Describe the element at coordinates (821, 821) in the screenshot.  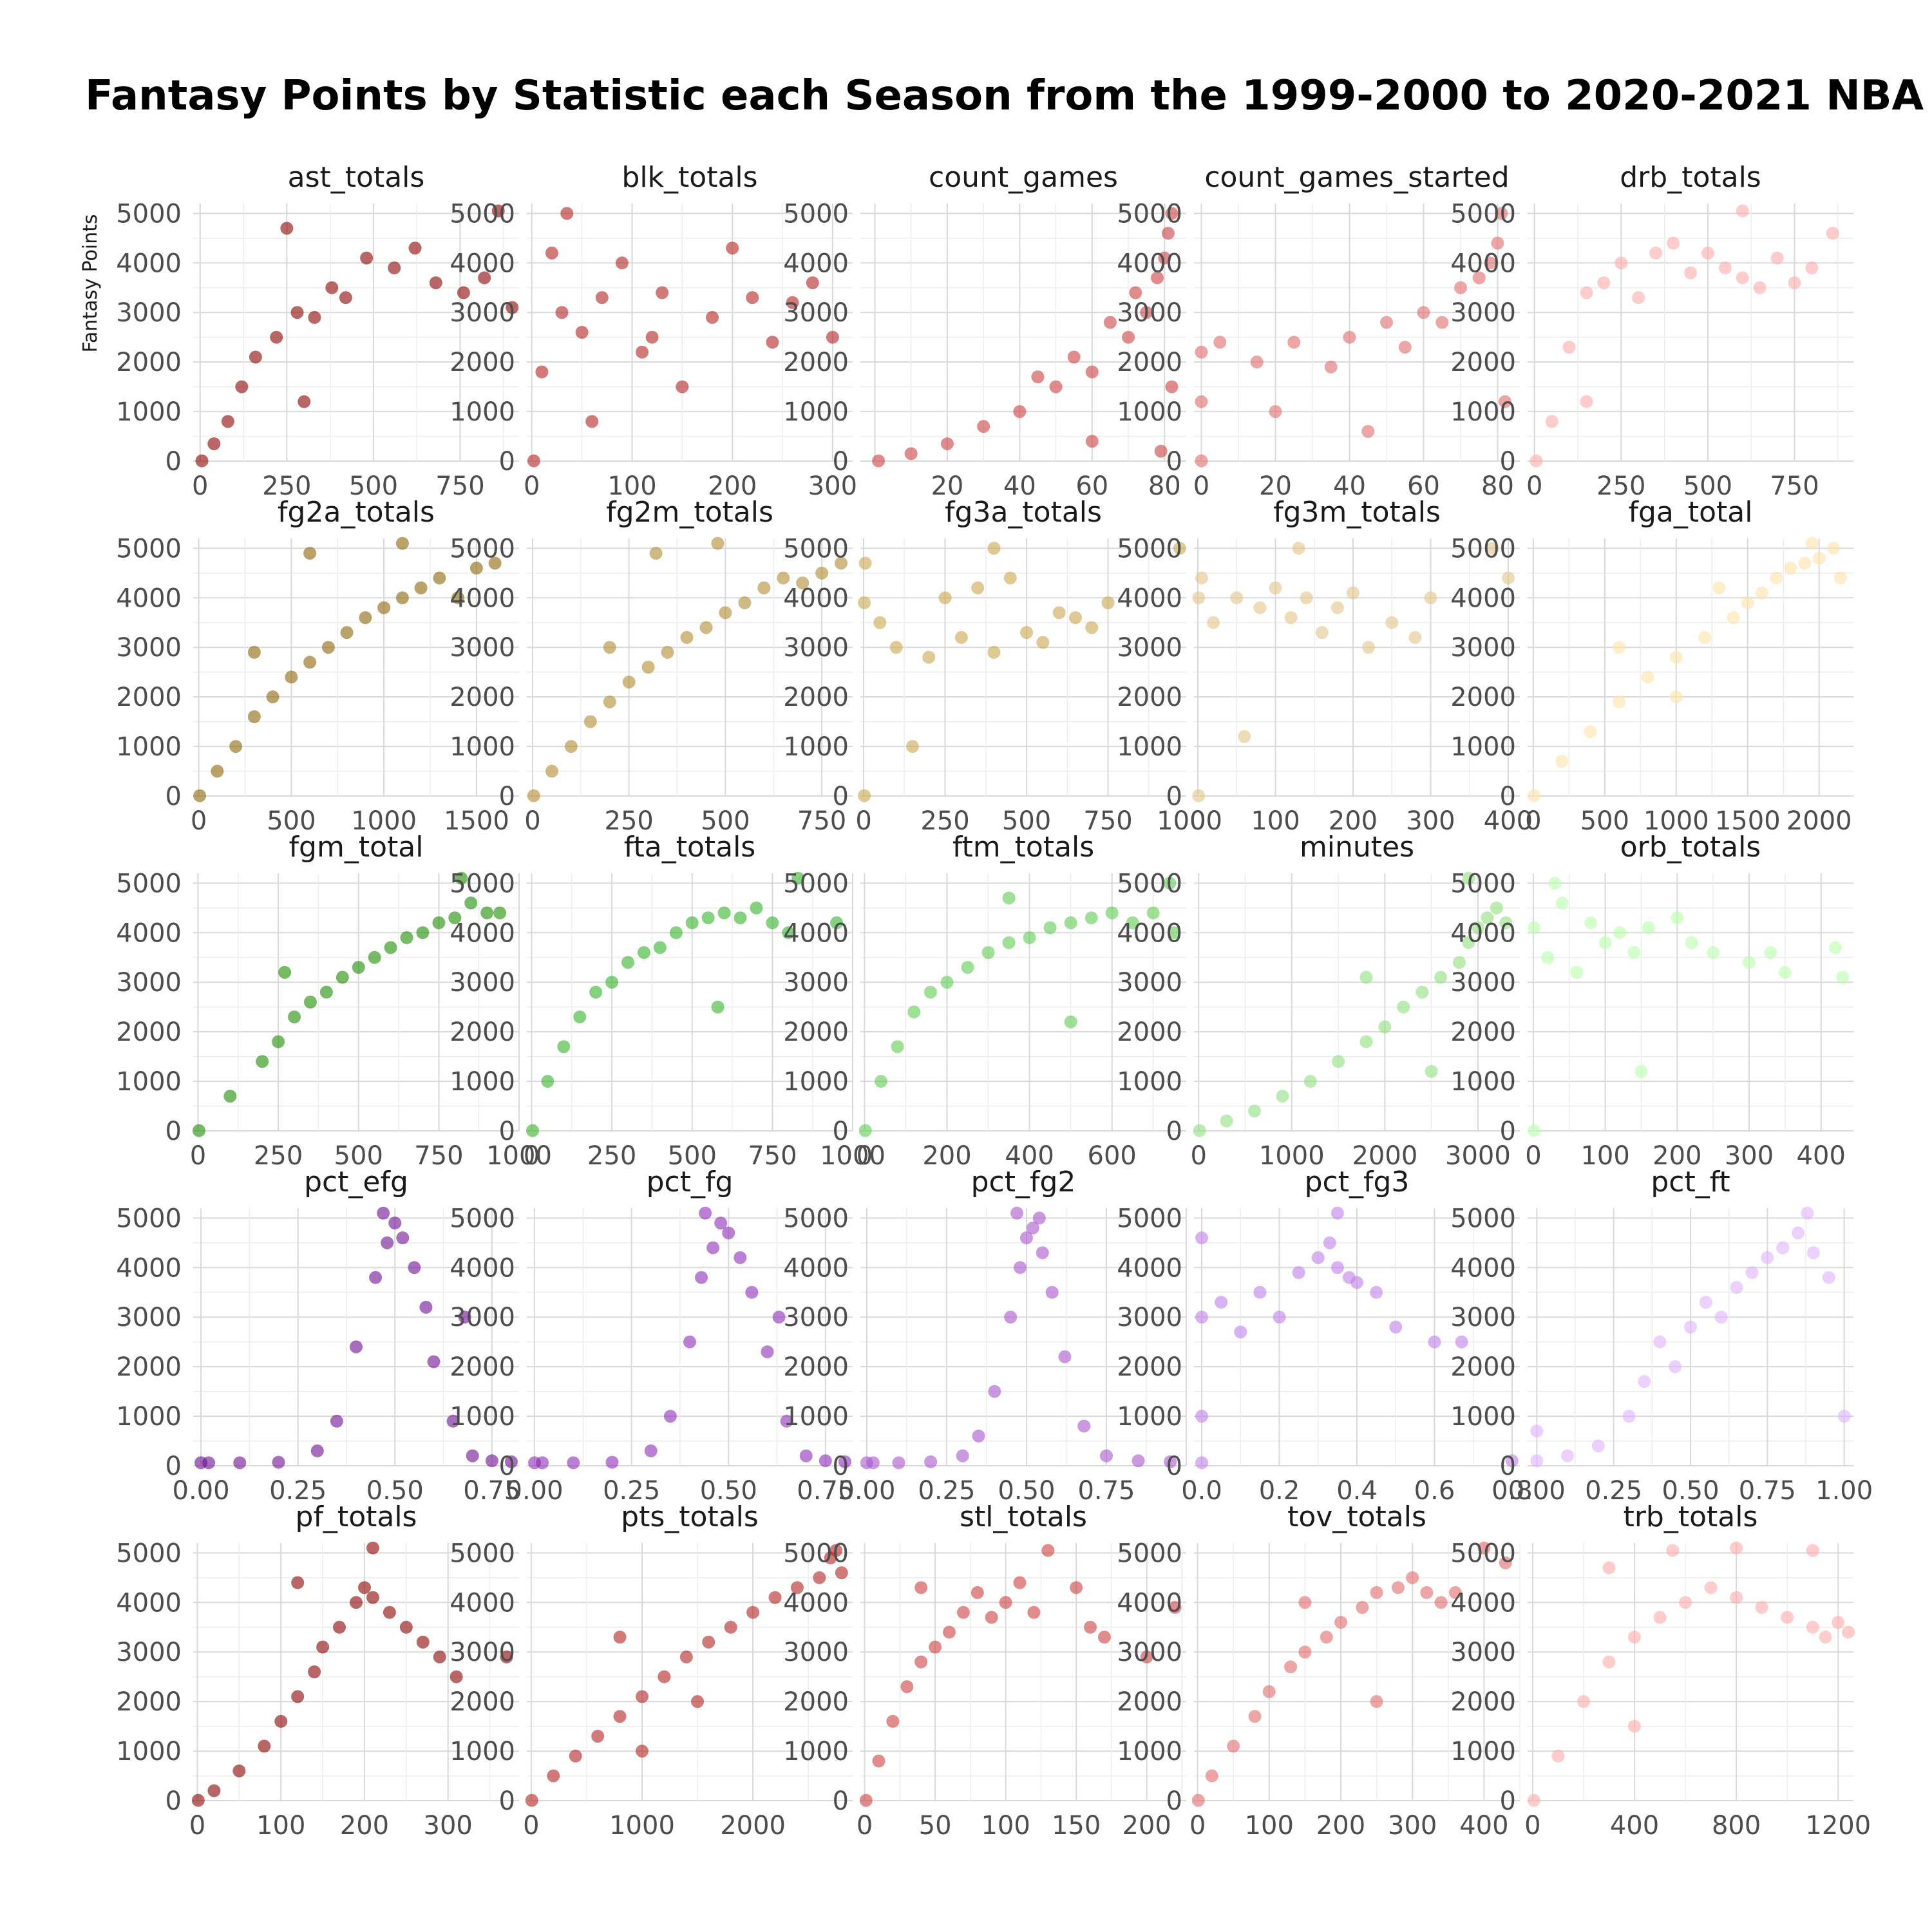
I see `x-tick-label: 750` at that location.